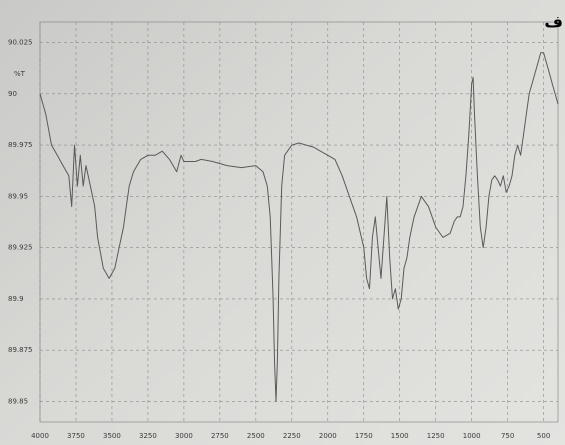 Image resolution: width=565 pixels, height=445 pixels. Describe the element at coordinates (40, 436) in the screenshot. I see `x-tick-label: 4000` at that location.